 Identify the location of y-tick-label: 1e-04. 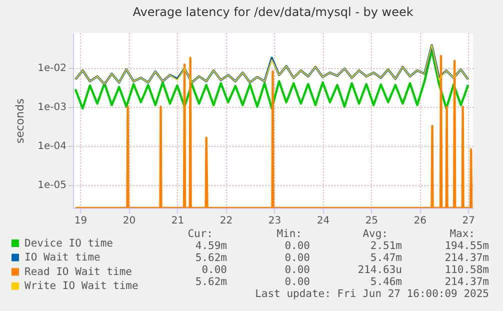
(52, 146).